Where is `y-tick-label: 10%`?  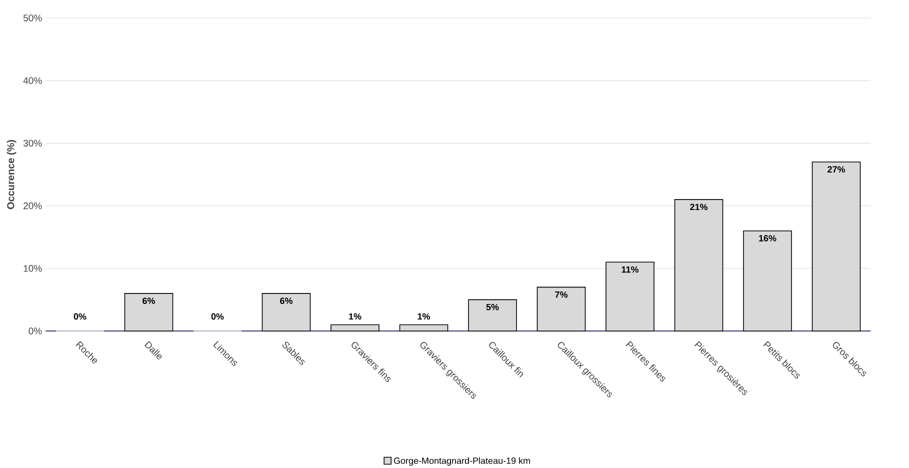 y-tick-label: 10% is located at coordinates (33, 268).